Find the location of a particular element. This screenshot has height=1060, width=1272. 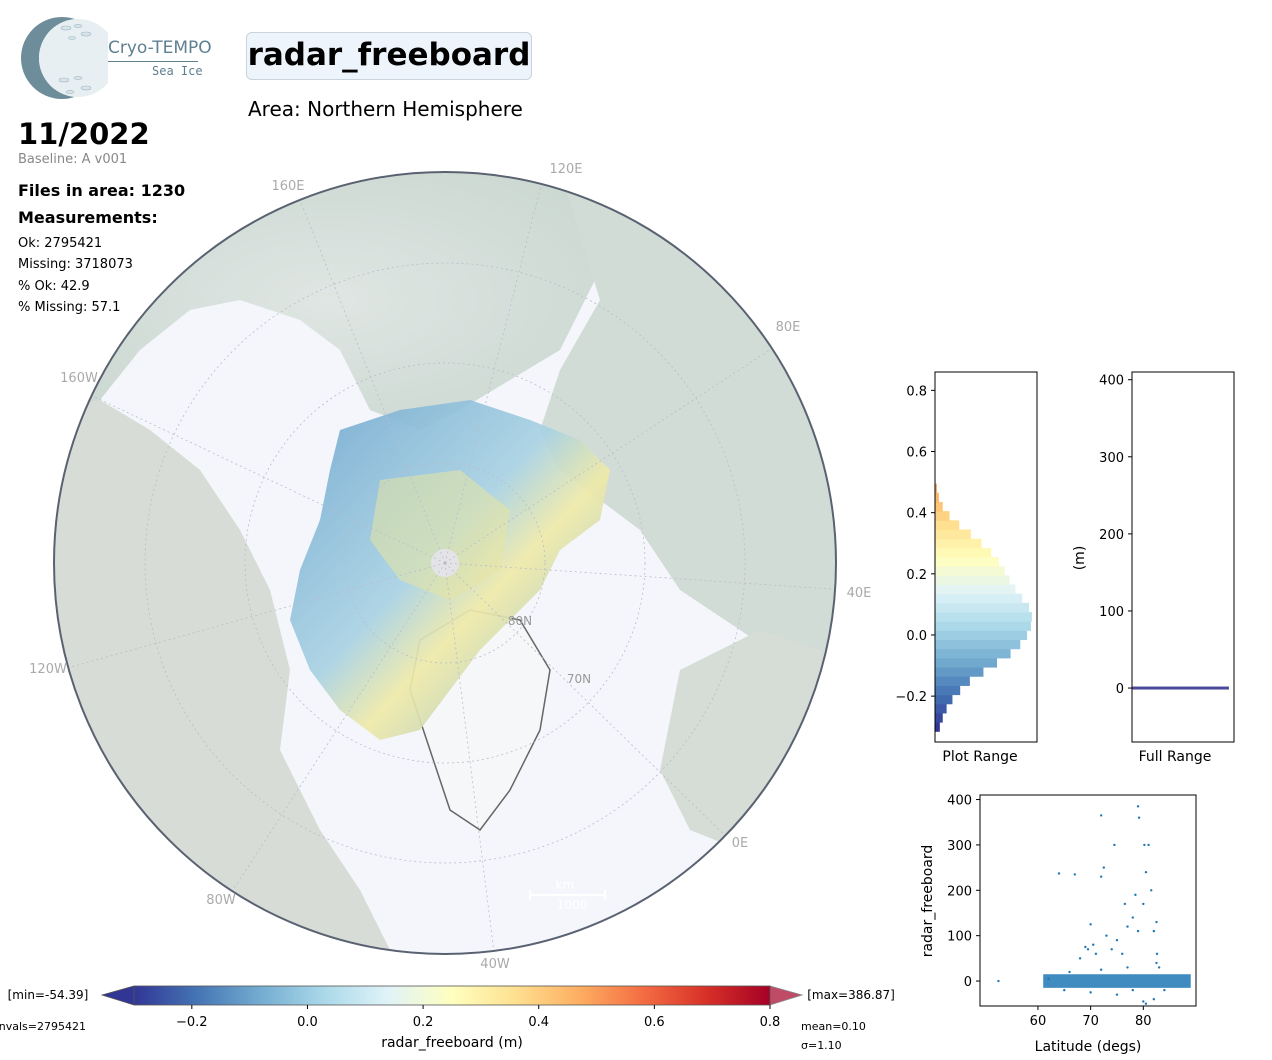

ytick-label: 300 is located at coordinates (959, 846).